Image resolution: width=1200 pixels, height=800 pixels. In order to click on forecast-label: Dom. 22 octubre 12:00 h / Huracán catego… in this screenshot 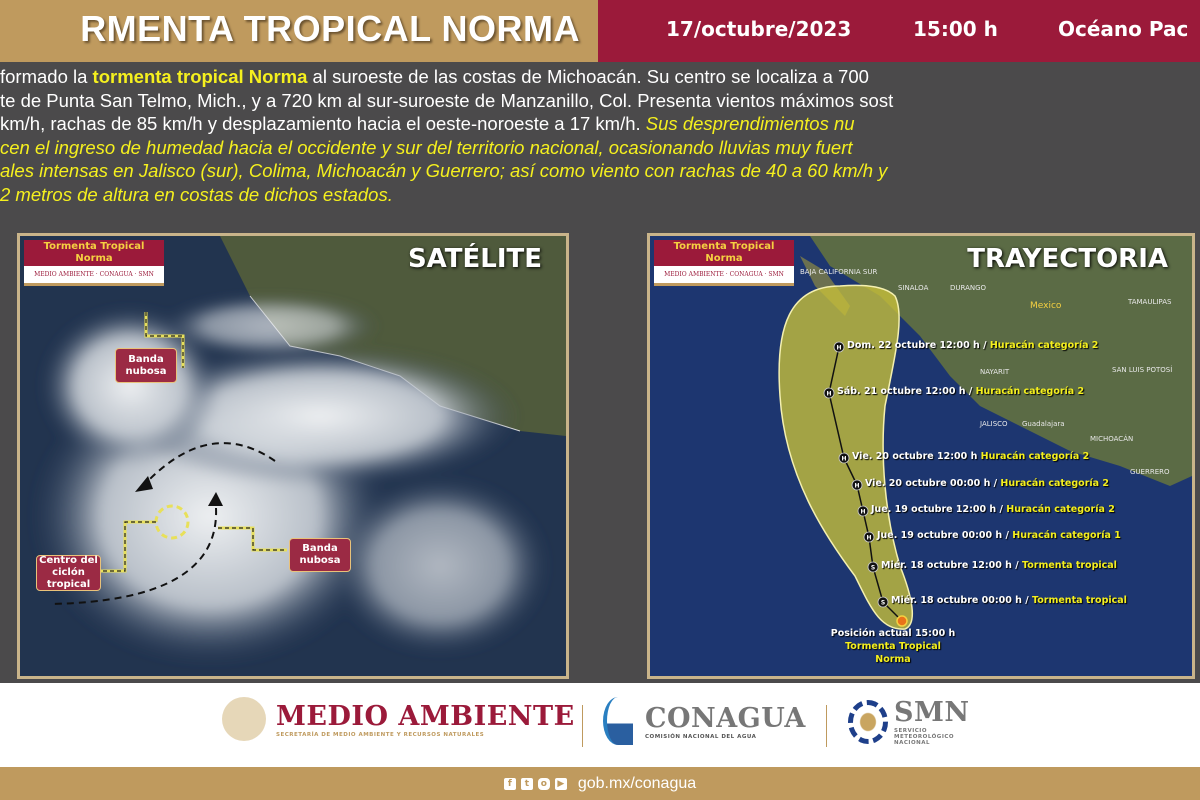, I will do `click(972, 345)`.